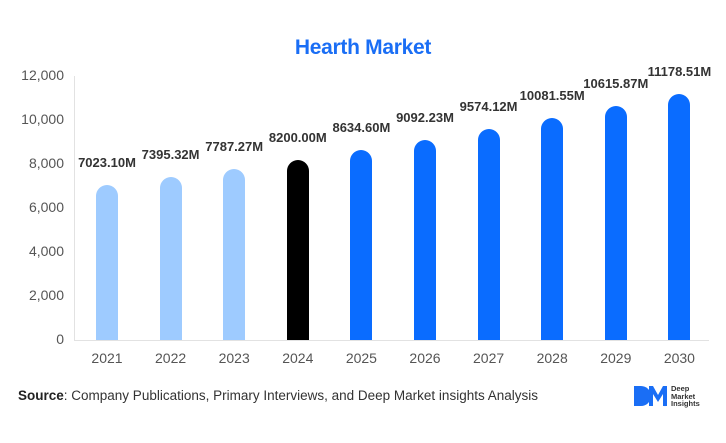 The width and height of the screenshot is (726, 443). What do you see at coordinates (552, 96) in the screenshot?
I see `data-label: 10081.55M` at bounding box center [552, 96].